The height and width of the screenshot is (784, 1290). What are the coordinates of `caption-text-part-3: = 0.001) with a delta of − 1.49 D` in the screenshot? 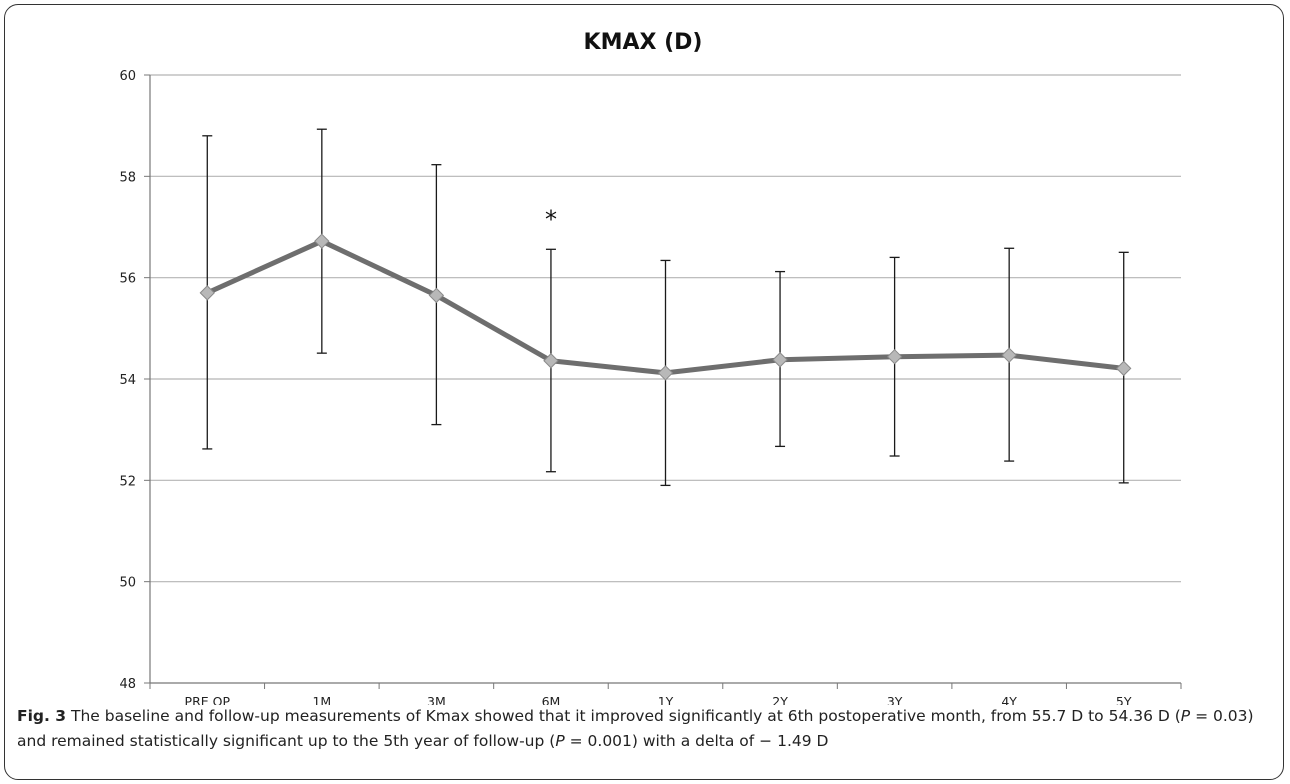 It's located at (696, 741).